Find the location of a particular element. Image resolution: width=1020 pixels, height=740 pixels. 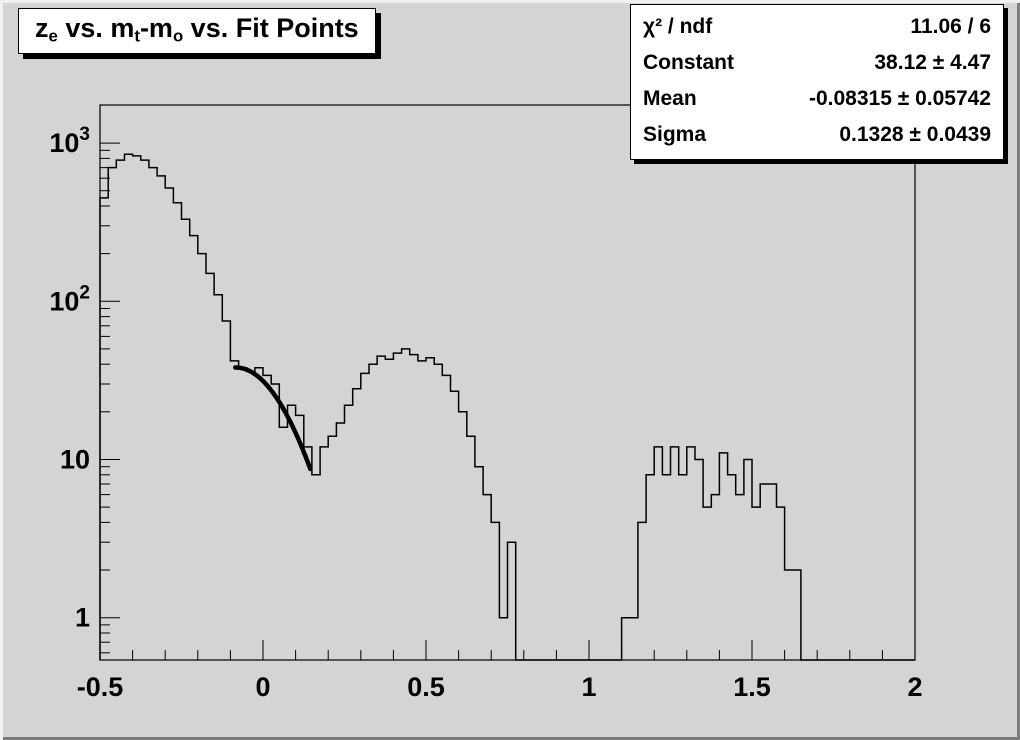

stats-row-sigma: Sigma 0.1328 ± 0.0439 is located at coordinates (817, 135).